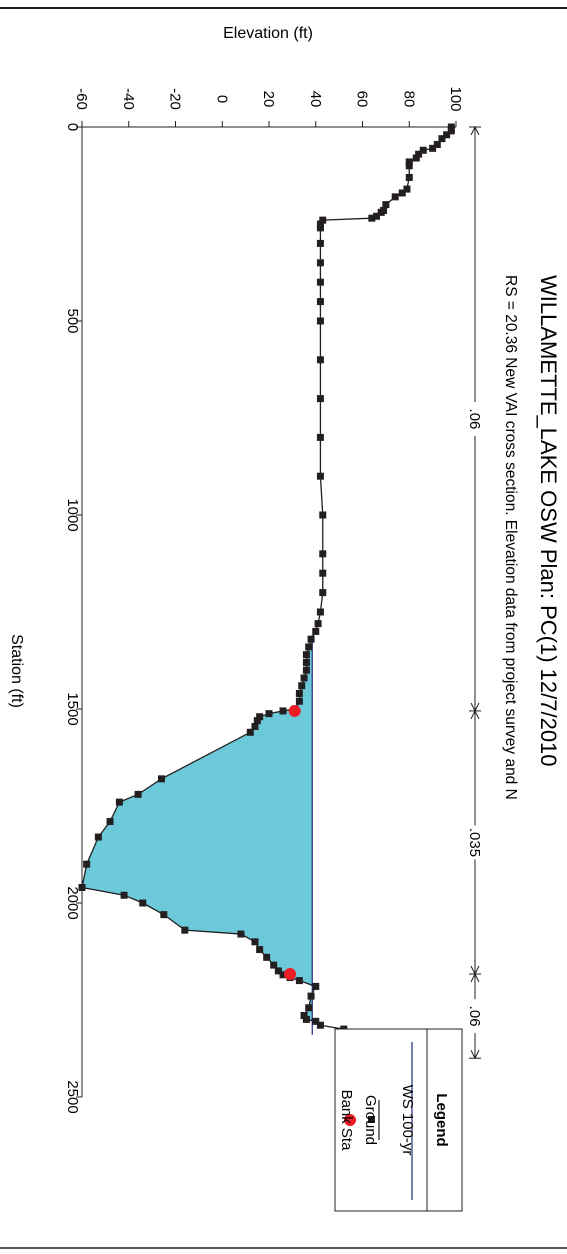  What do you see at coordinates (292, 842) in the screenshot?
I see `bank-station-layer` at bounding box center [292, 842].